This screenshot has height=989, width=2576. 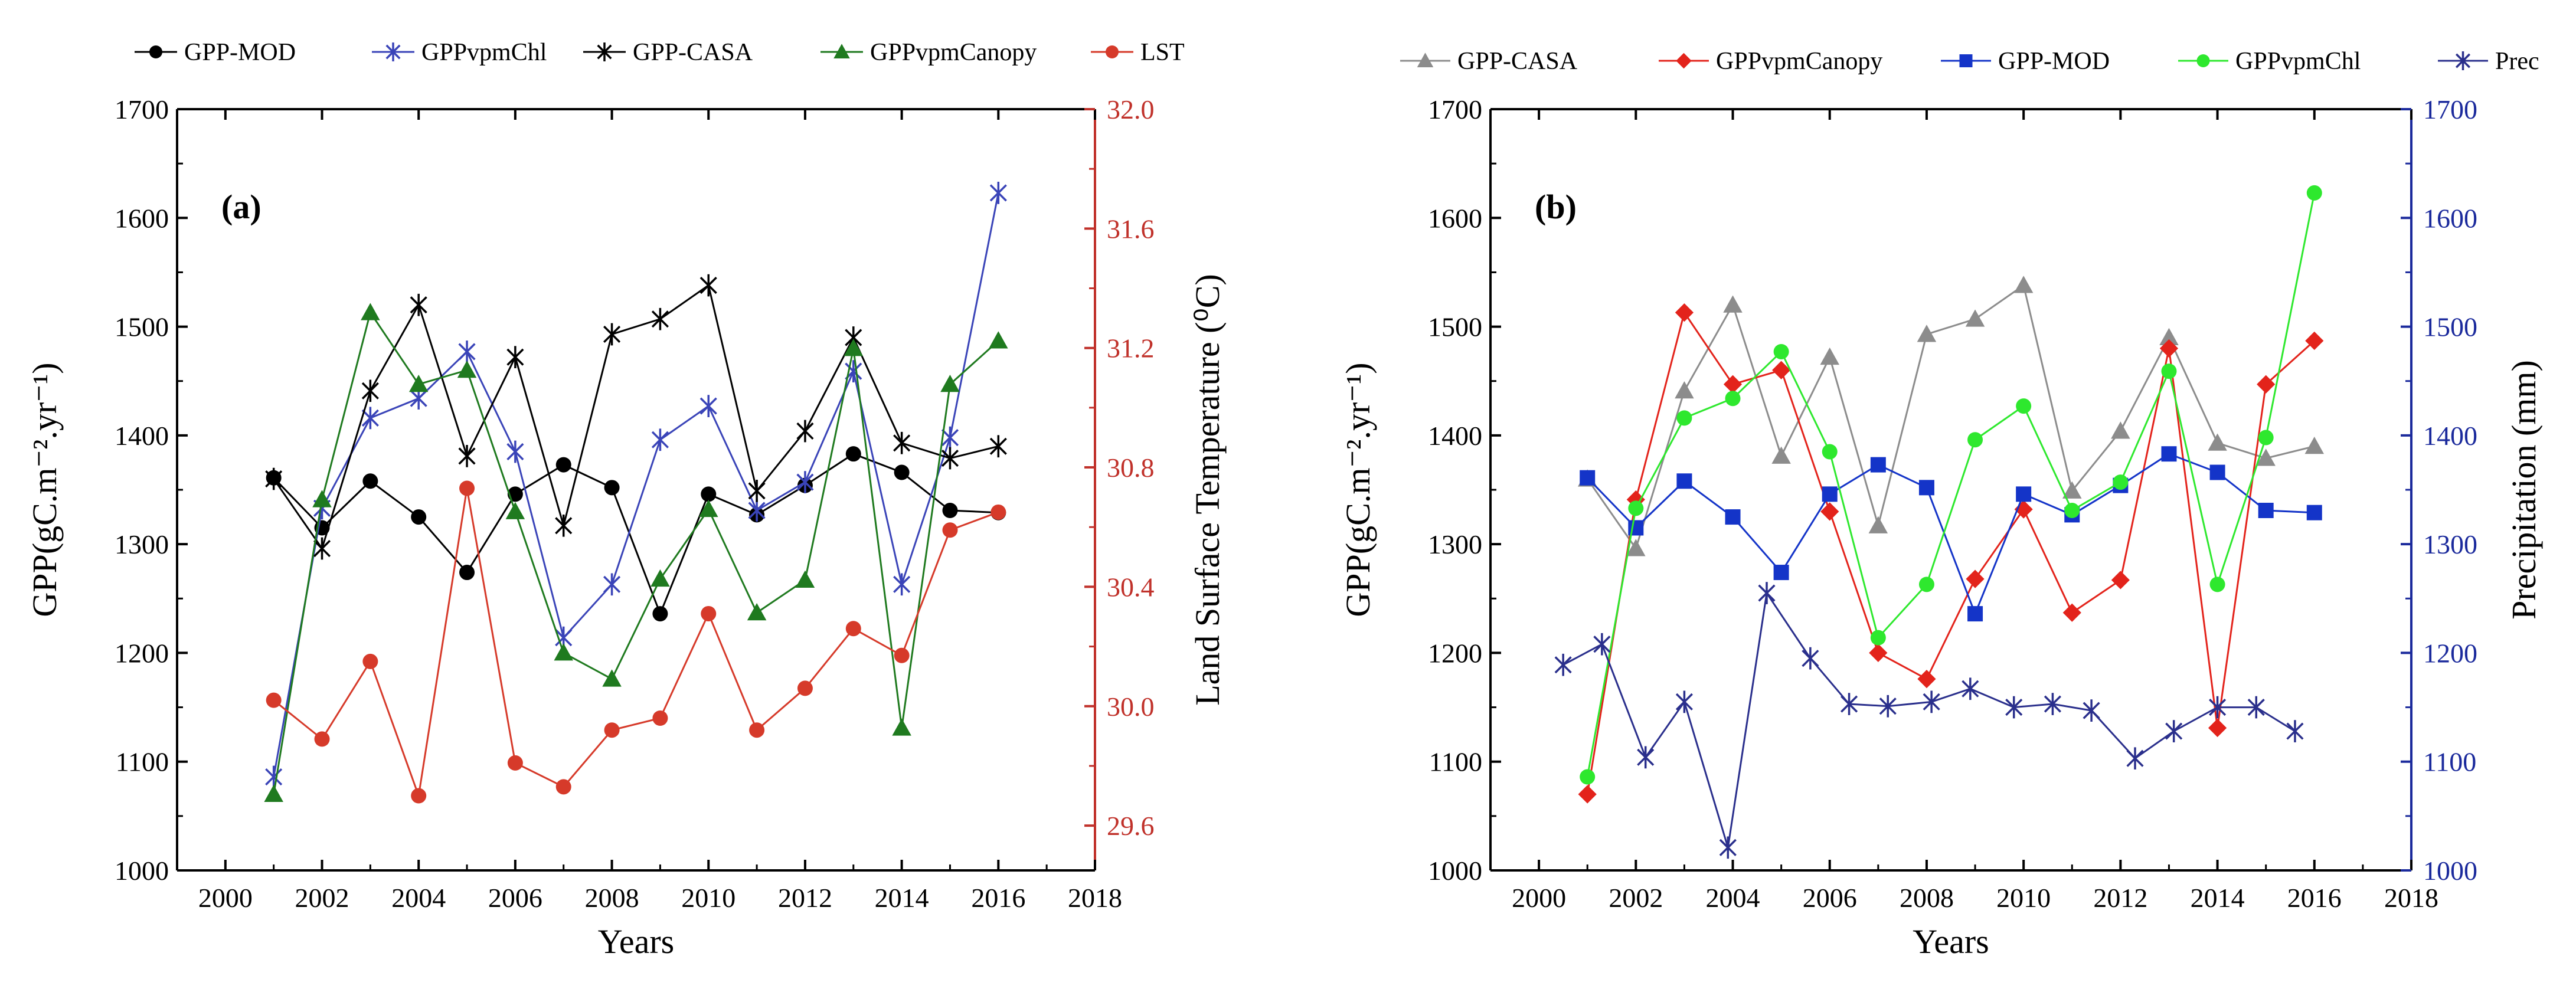 What do you see at coordinates (1539, 898) in the screenshot?
I see `x-tick-label: 2000` at bounding box center [1539, 898].